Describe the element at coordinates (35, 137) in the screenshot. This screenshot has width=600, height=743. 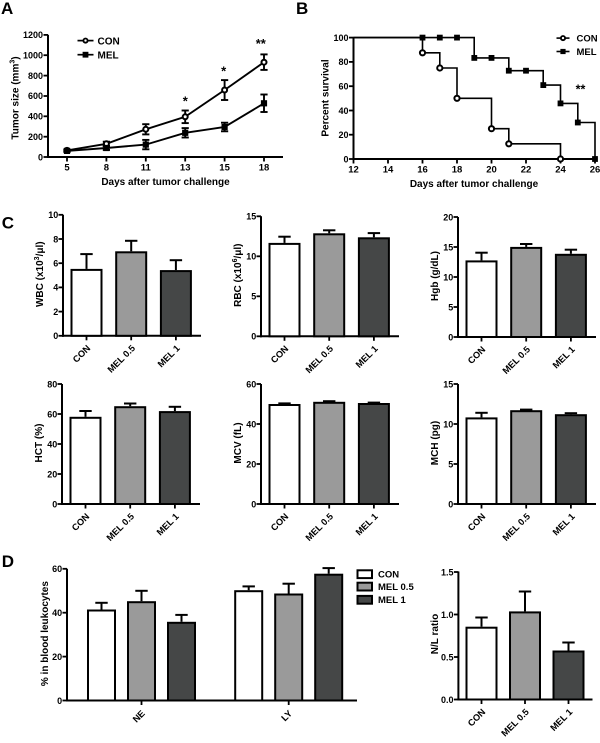
I see `svg-text: 200` at that location.